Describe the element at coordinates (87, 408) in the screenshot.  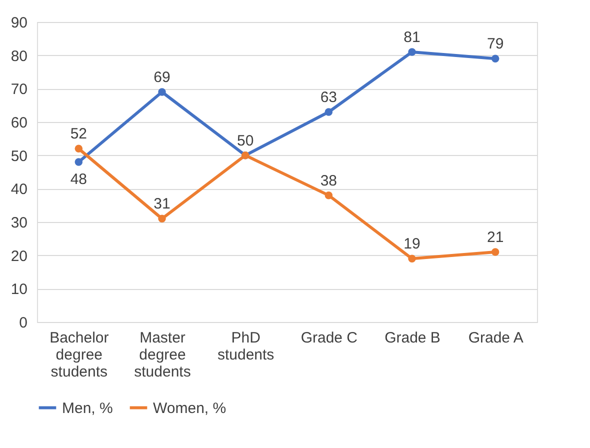
I see `legend-label: Men, %` at that location.